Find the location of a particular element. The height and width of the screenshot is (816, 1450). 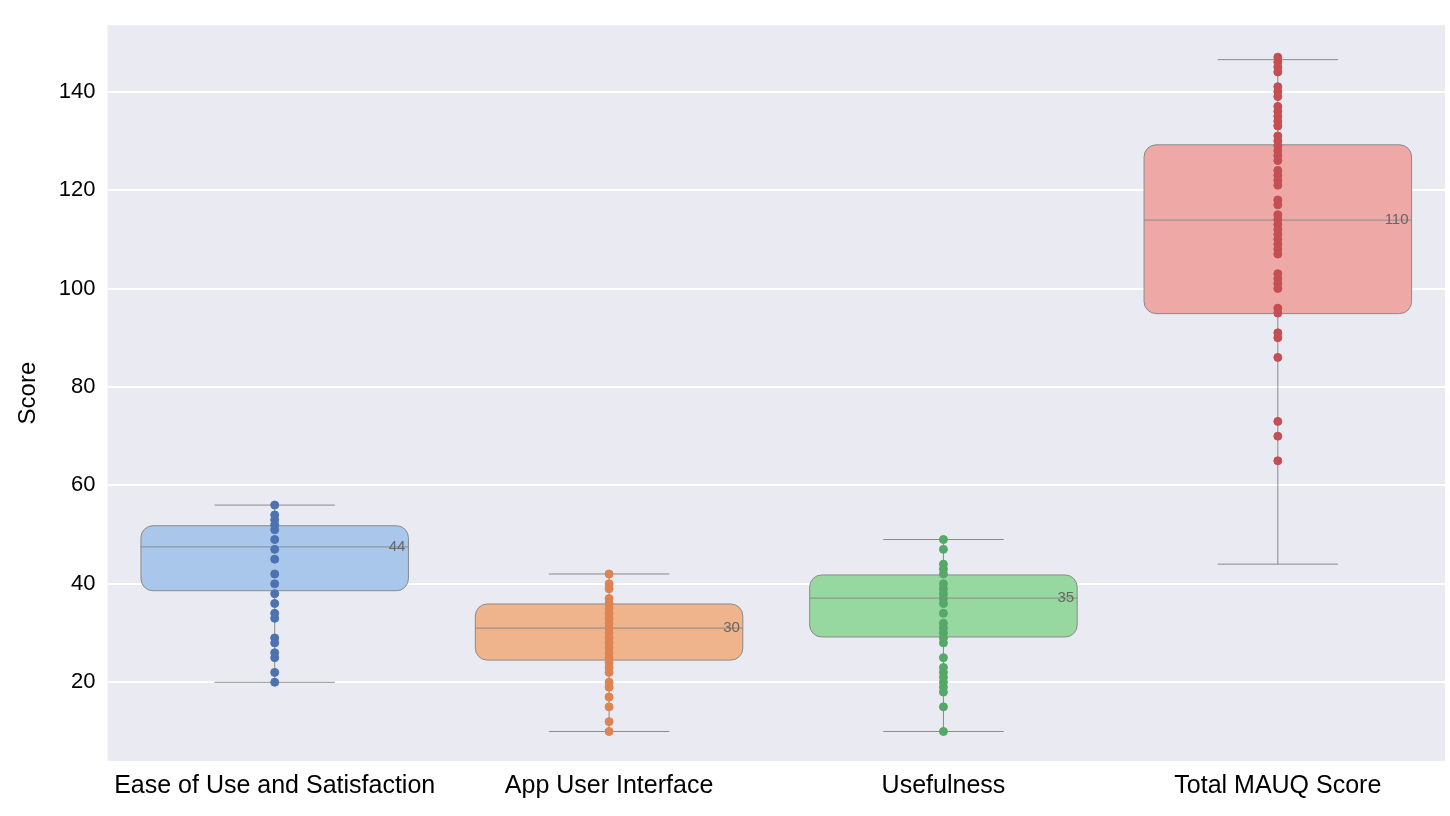

y-tick-label: 40 is located at coordinates (83, 582).